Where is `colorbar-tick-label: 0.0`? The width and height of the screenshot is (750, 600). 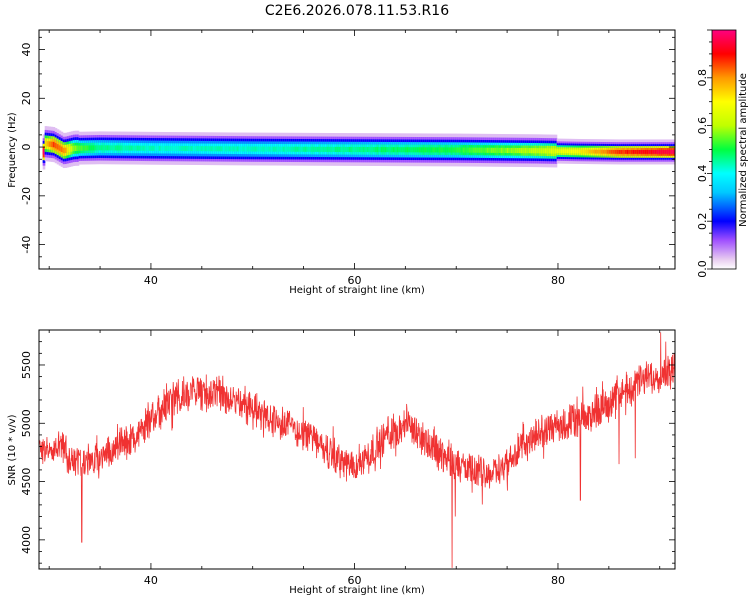
colorbar-tick-label: 0.0 is located at coordinates (702, 269).